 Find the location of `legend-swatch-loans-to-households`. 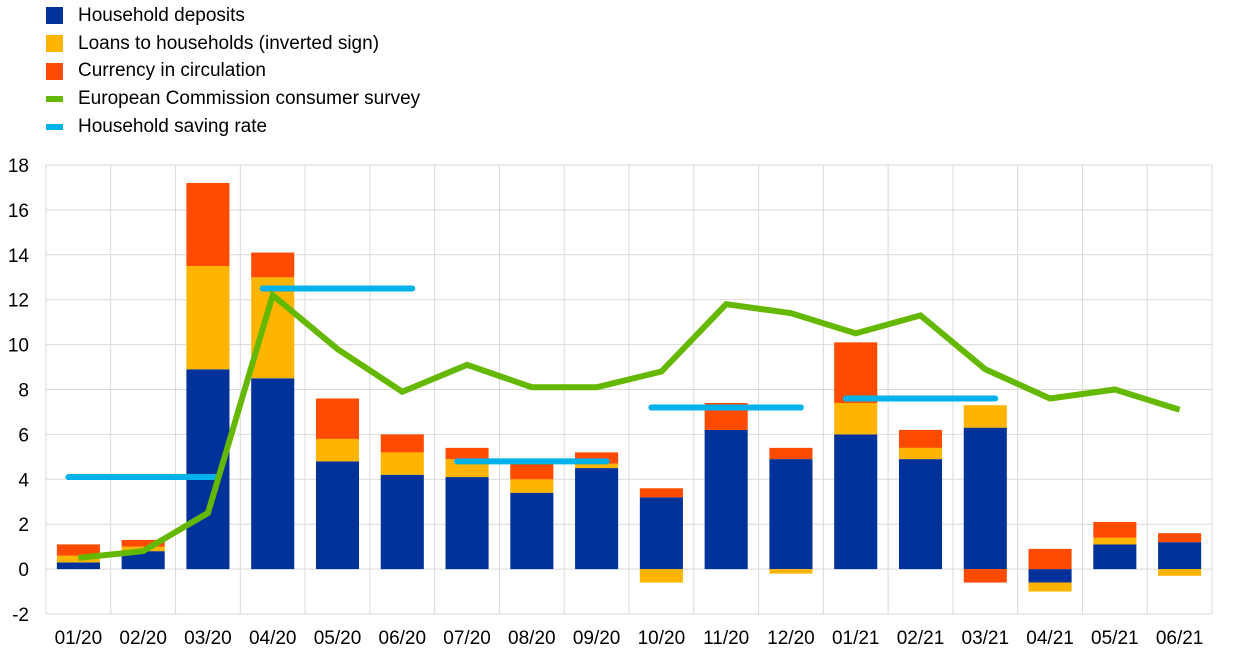

legend-swatch-loans-to-households is located at coordinates (54, 44).